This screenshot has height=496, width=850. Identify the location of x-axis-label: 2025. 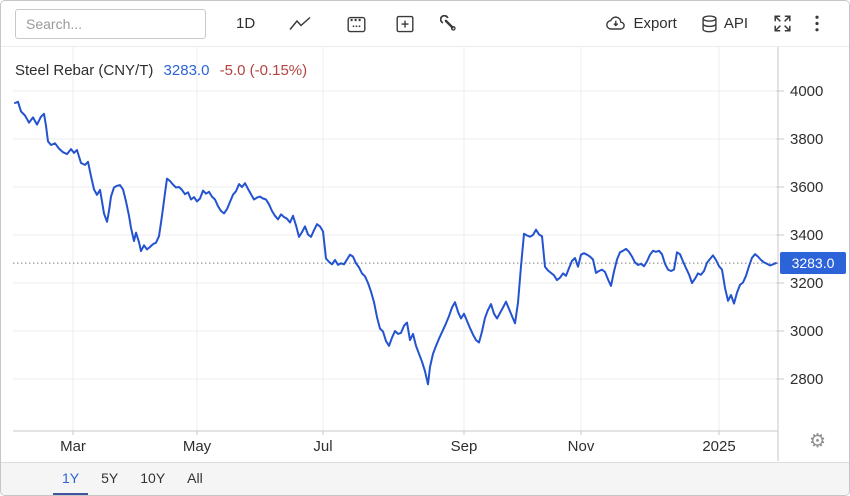
(718, 446).